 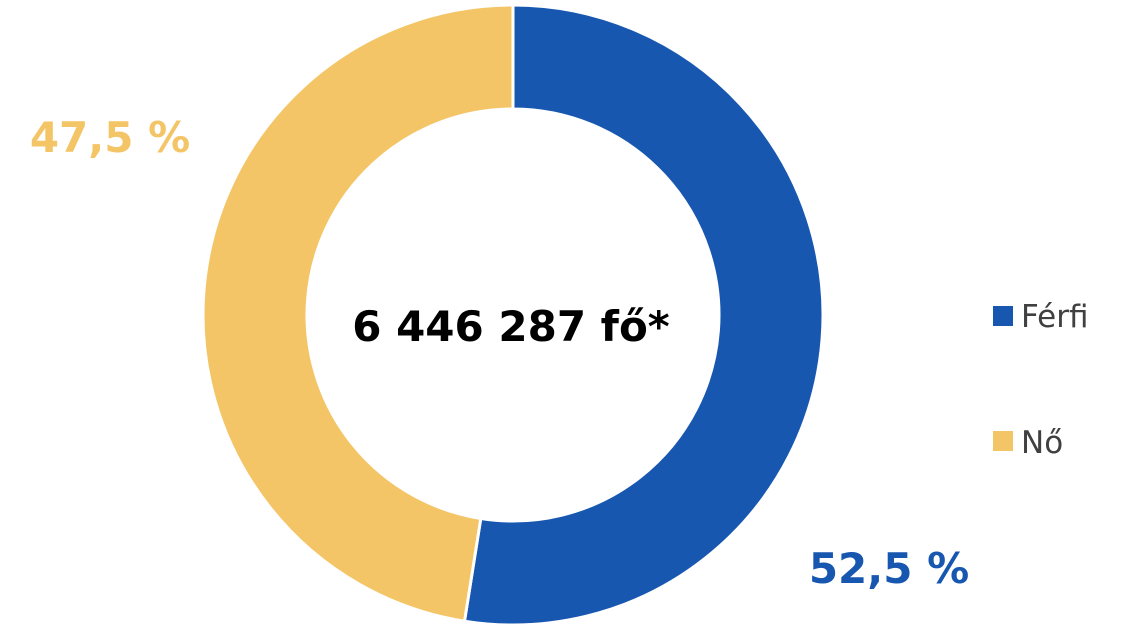 What do you see at coordinates (1042, 443) in the screenshot?
I see `legend-label-no: Nő` at bounding box center [1042, 443].